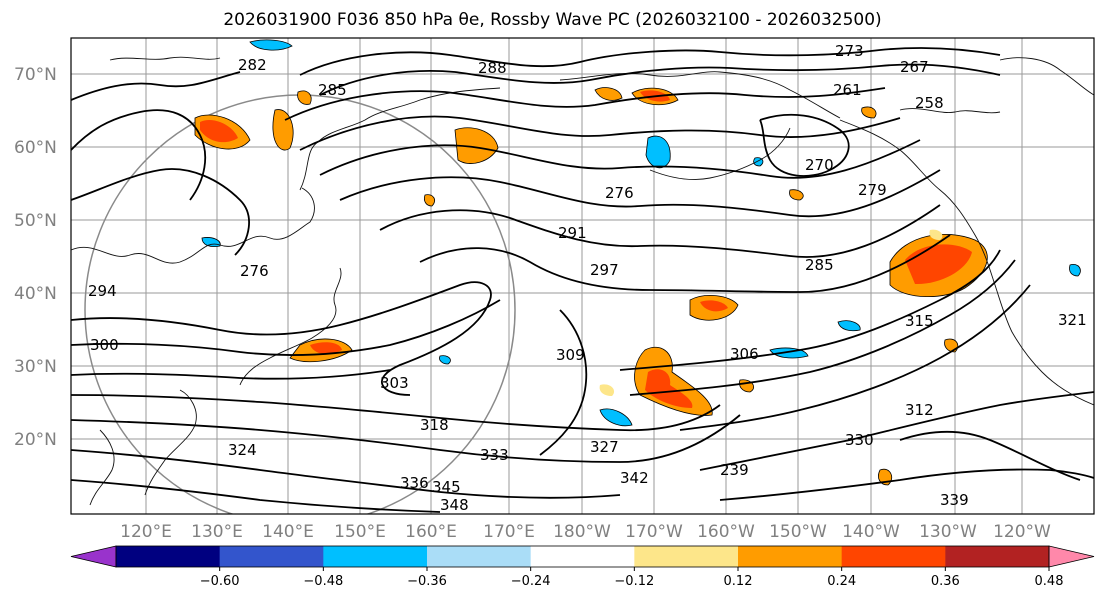 This screenshot has width=1105, height=606. Describe the element at coordinates (570, 355) in the screenshot. I see `contour-label: 309` at that location.